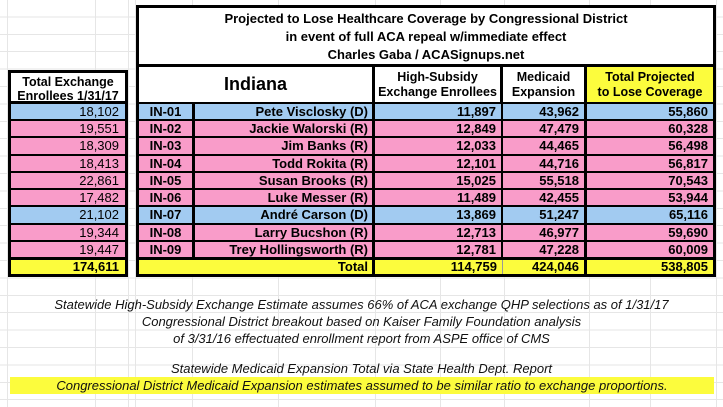  I want to click on medicaid-cell: 47,479, so click(545, 129).